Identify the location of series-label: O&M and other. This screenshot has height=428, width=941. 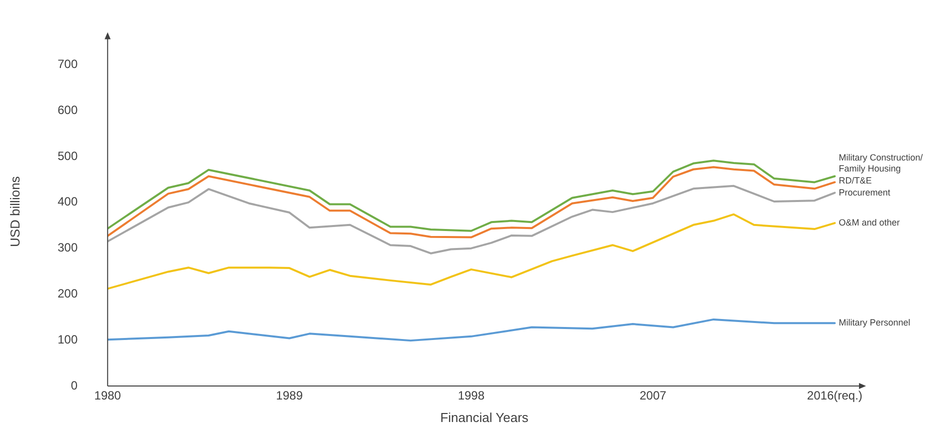
(869, 223).